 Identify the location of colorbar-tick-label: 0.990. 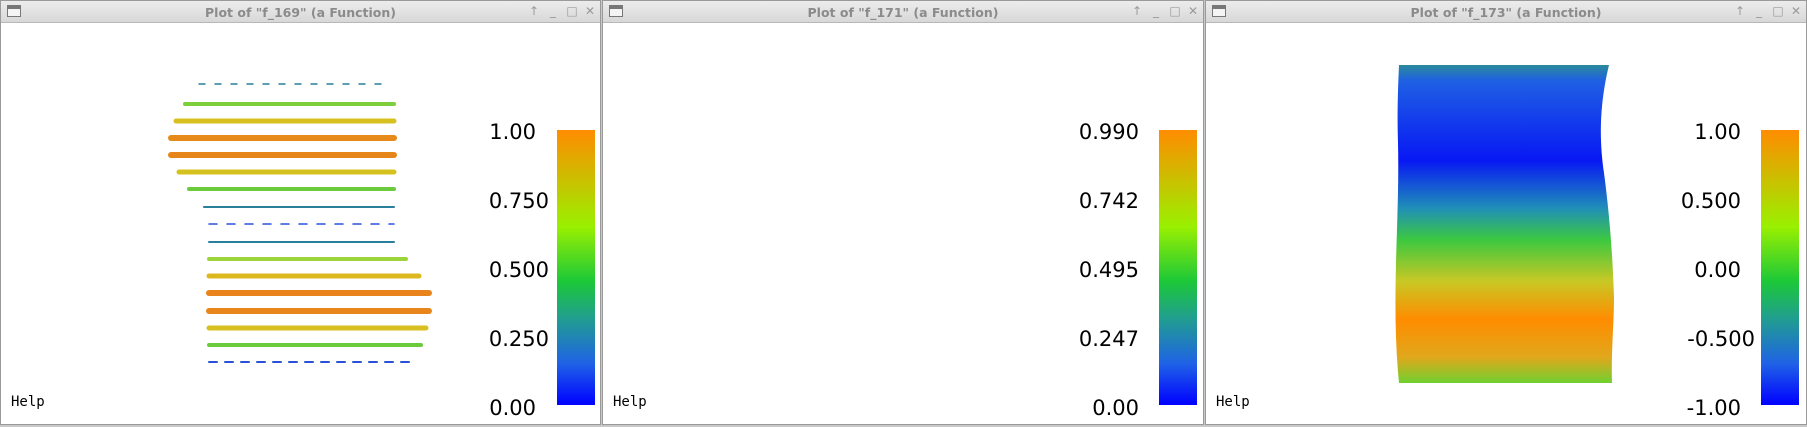
(1108, 132).